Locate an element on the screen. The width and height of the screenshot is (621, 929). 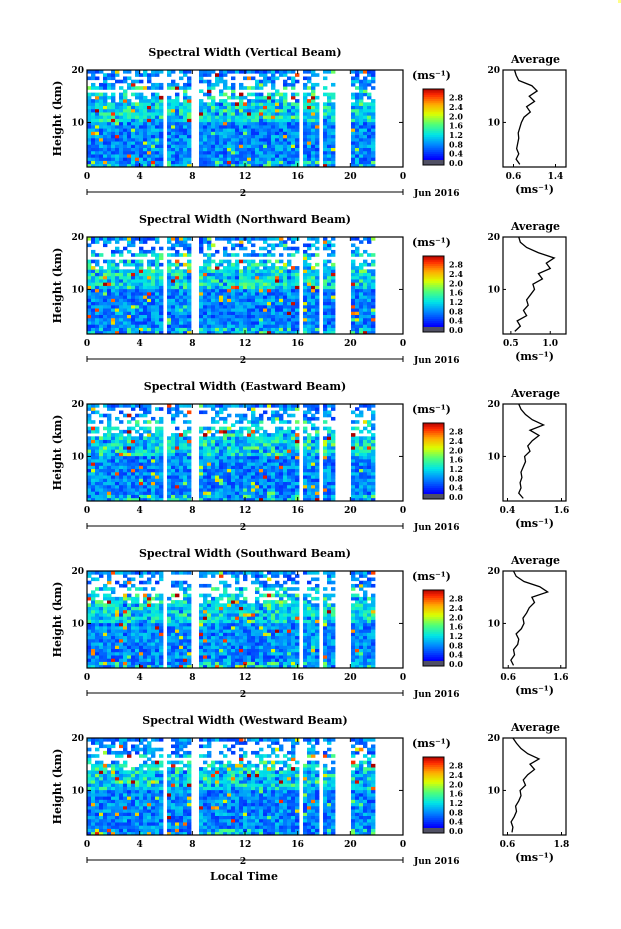
colorbar: (ms⁻¹)0.00.40.81.21.62.02.42.8 is located at coordinates (437, 285).